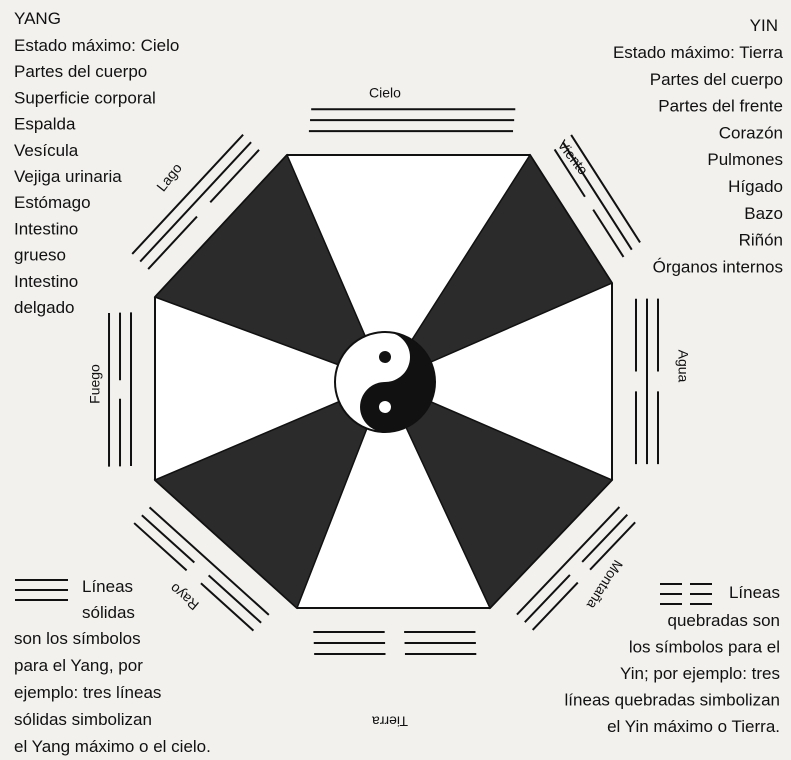 The width and height of the screenshot is (791, 760). Describe the element at coordinates (683, 366) in the screenshot. I see `trigram-label: Agua` at that location.